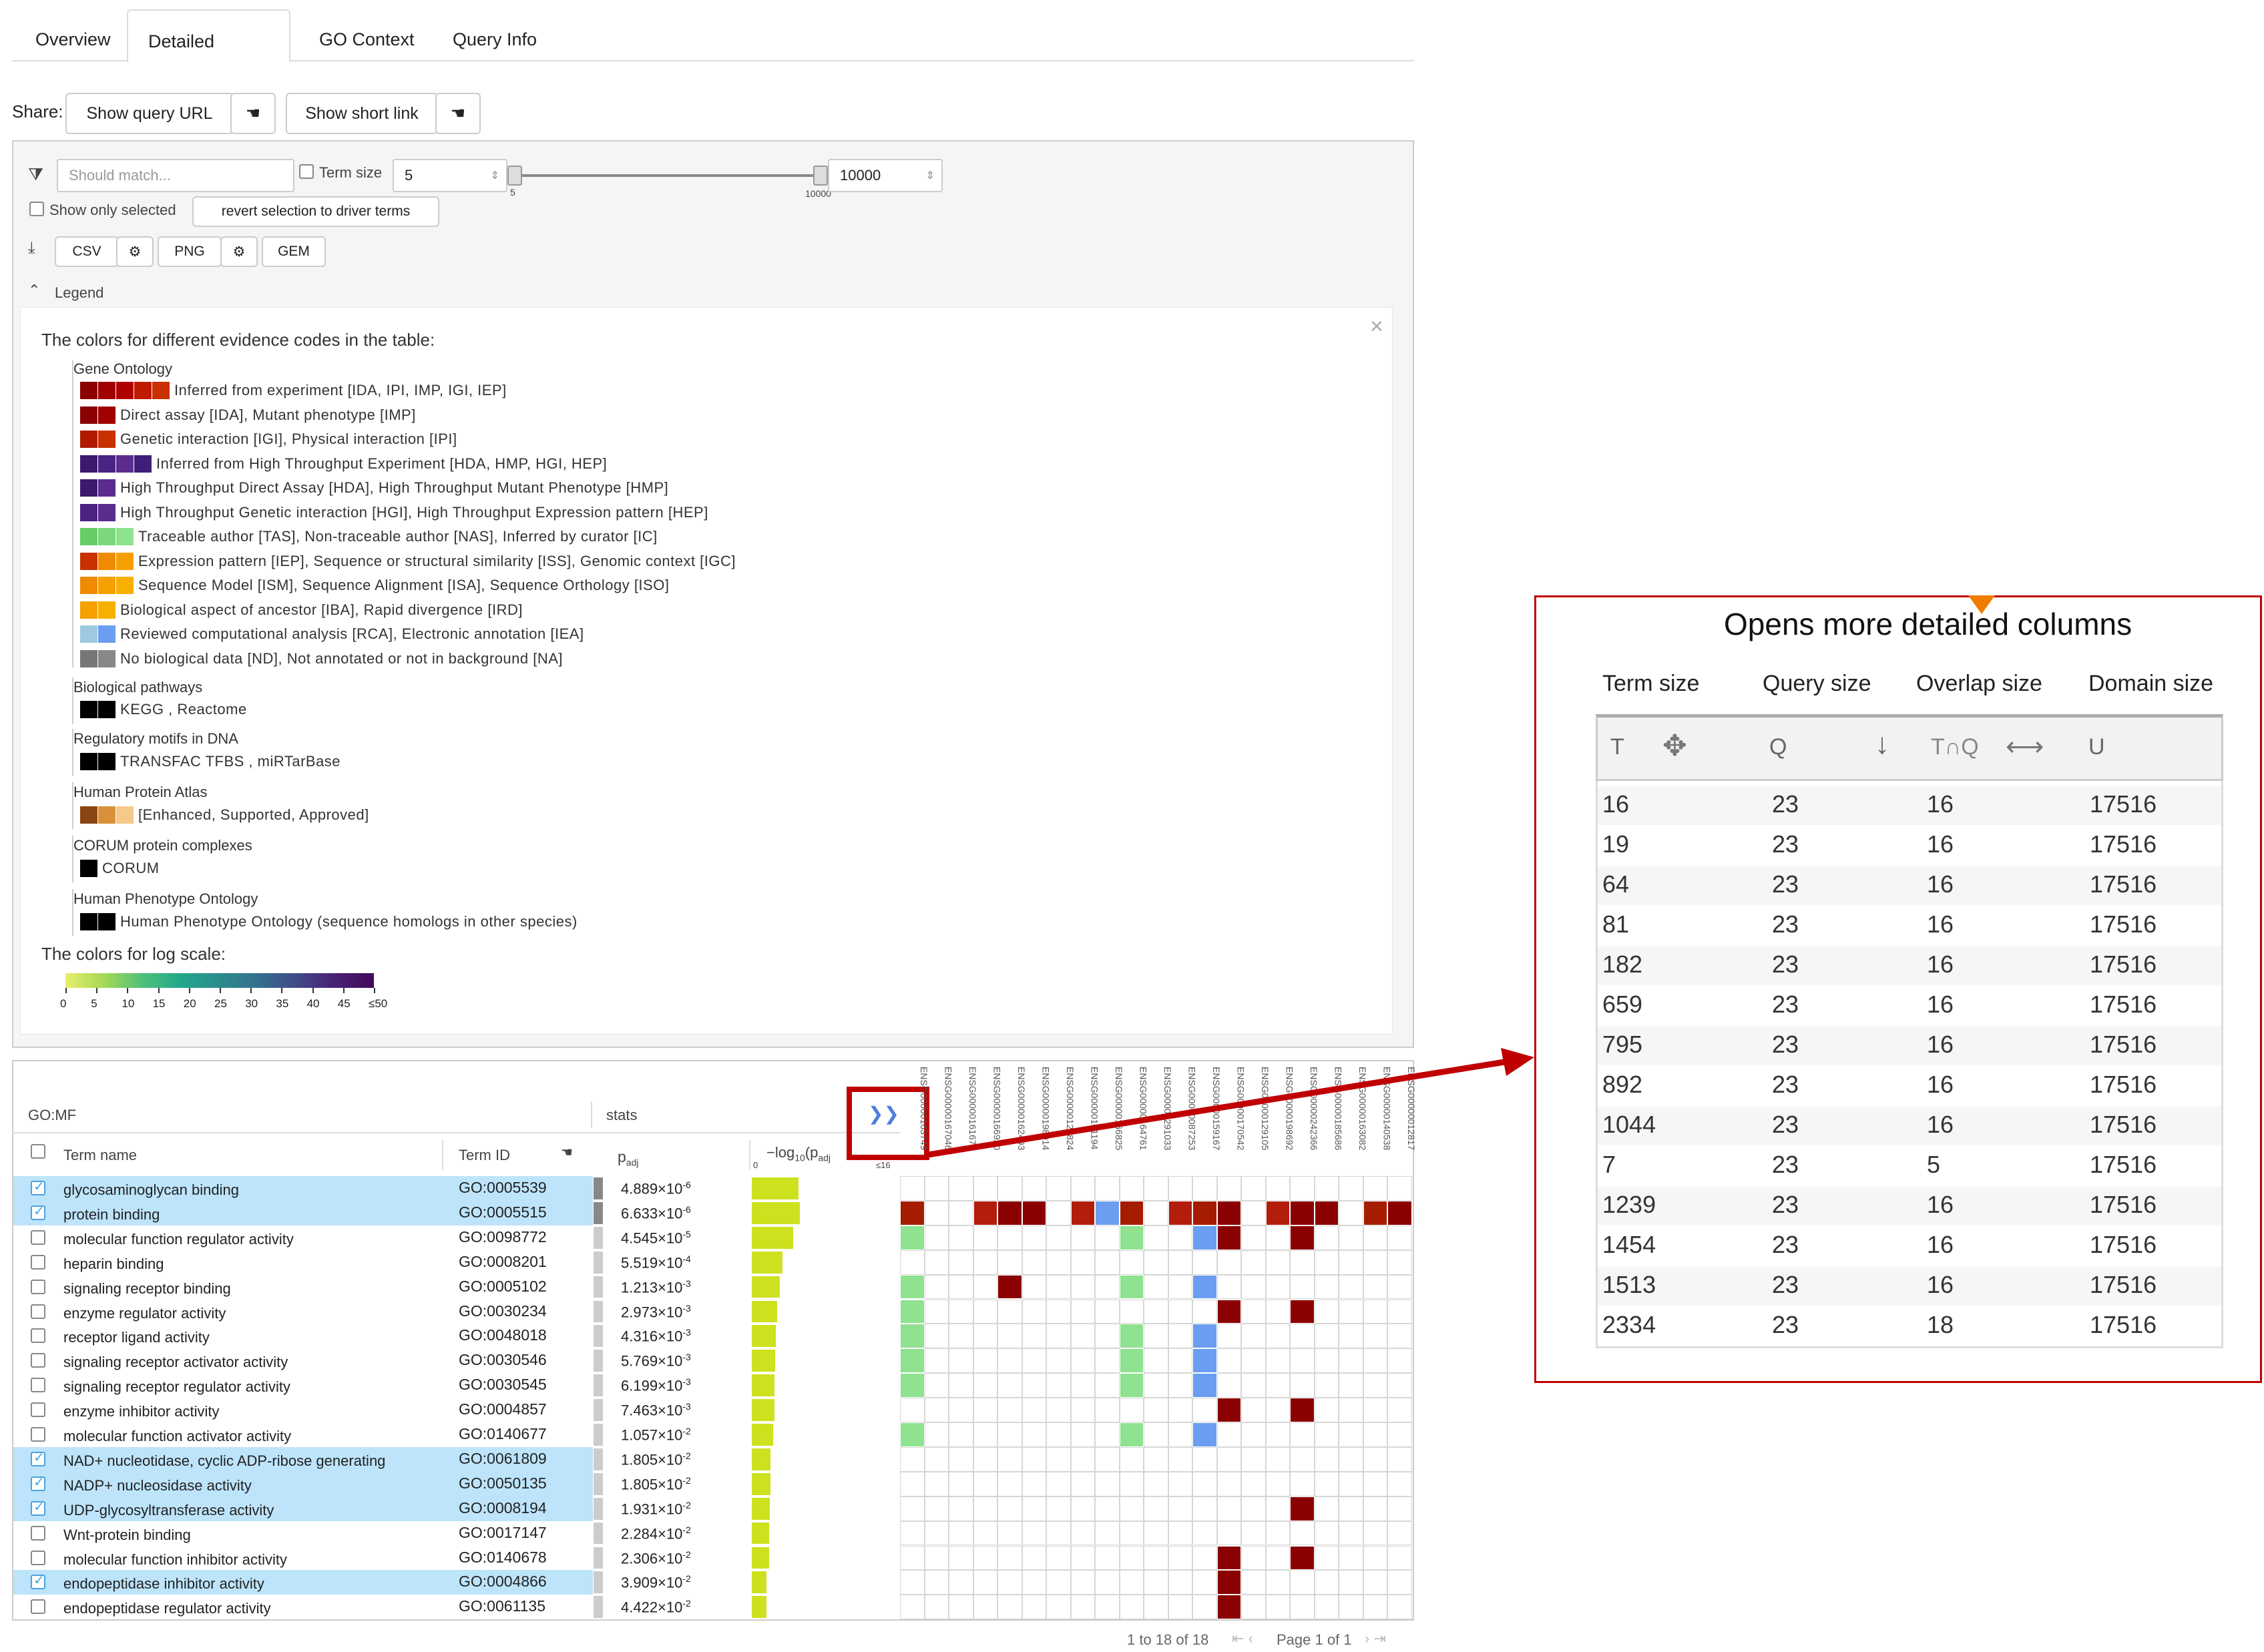 Image resolution: width=2264 pixels, height=1652 pixels. I want to click on term-id: GO:0140678, so click(503, 1557).